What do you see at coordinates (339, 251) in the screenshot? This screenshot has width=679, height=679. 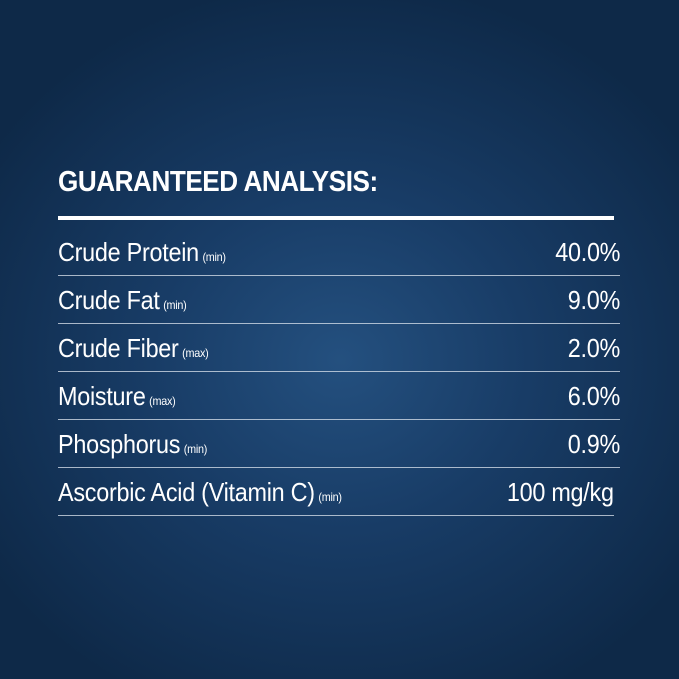 I see `table-row: Crude Protein (min) 40.0%` at bounding box center [339, 251].